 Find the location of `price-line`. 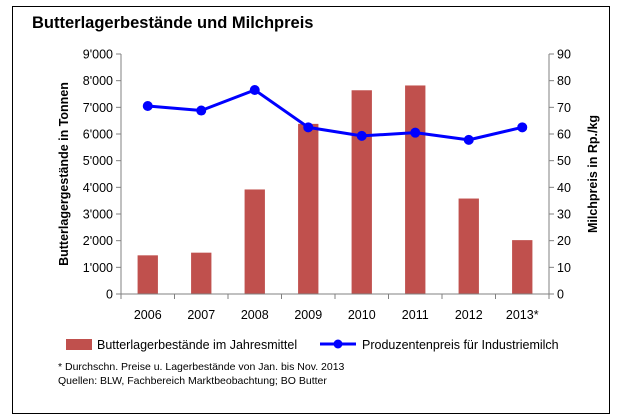

price-line is located at coordinates (335, 115).